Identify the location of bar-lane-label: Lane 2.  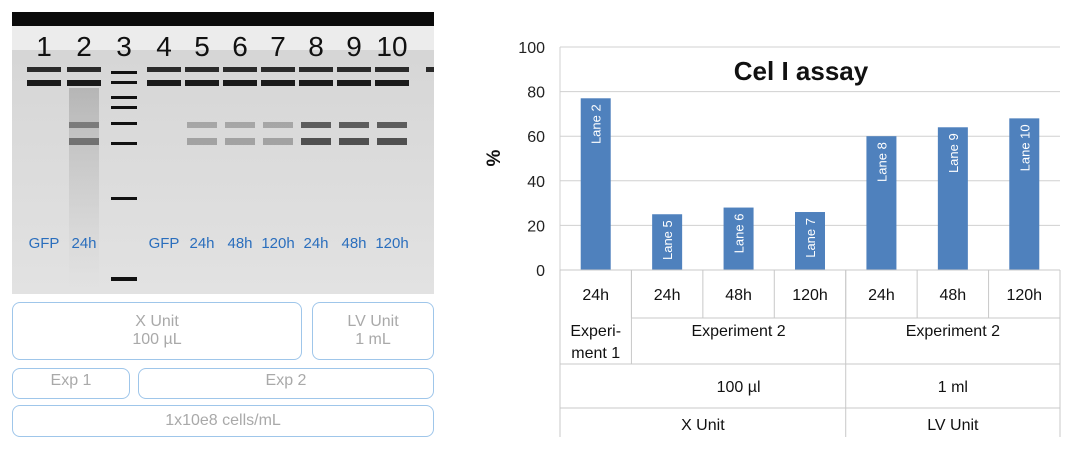
(596, 124).